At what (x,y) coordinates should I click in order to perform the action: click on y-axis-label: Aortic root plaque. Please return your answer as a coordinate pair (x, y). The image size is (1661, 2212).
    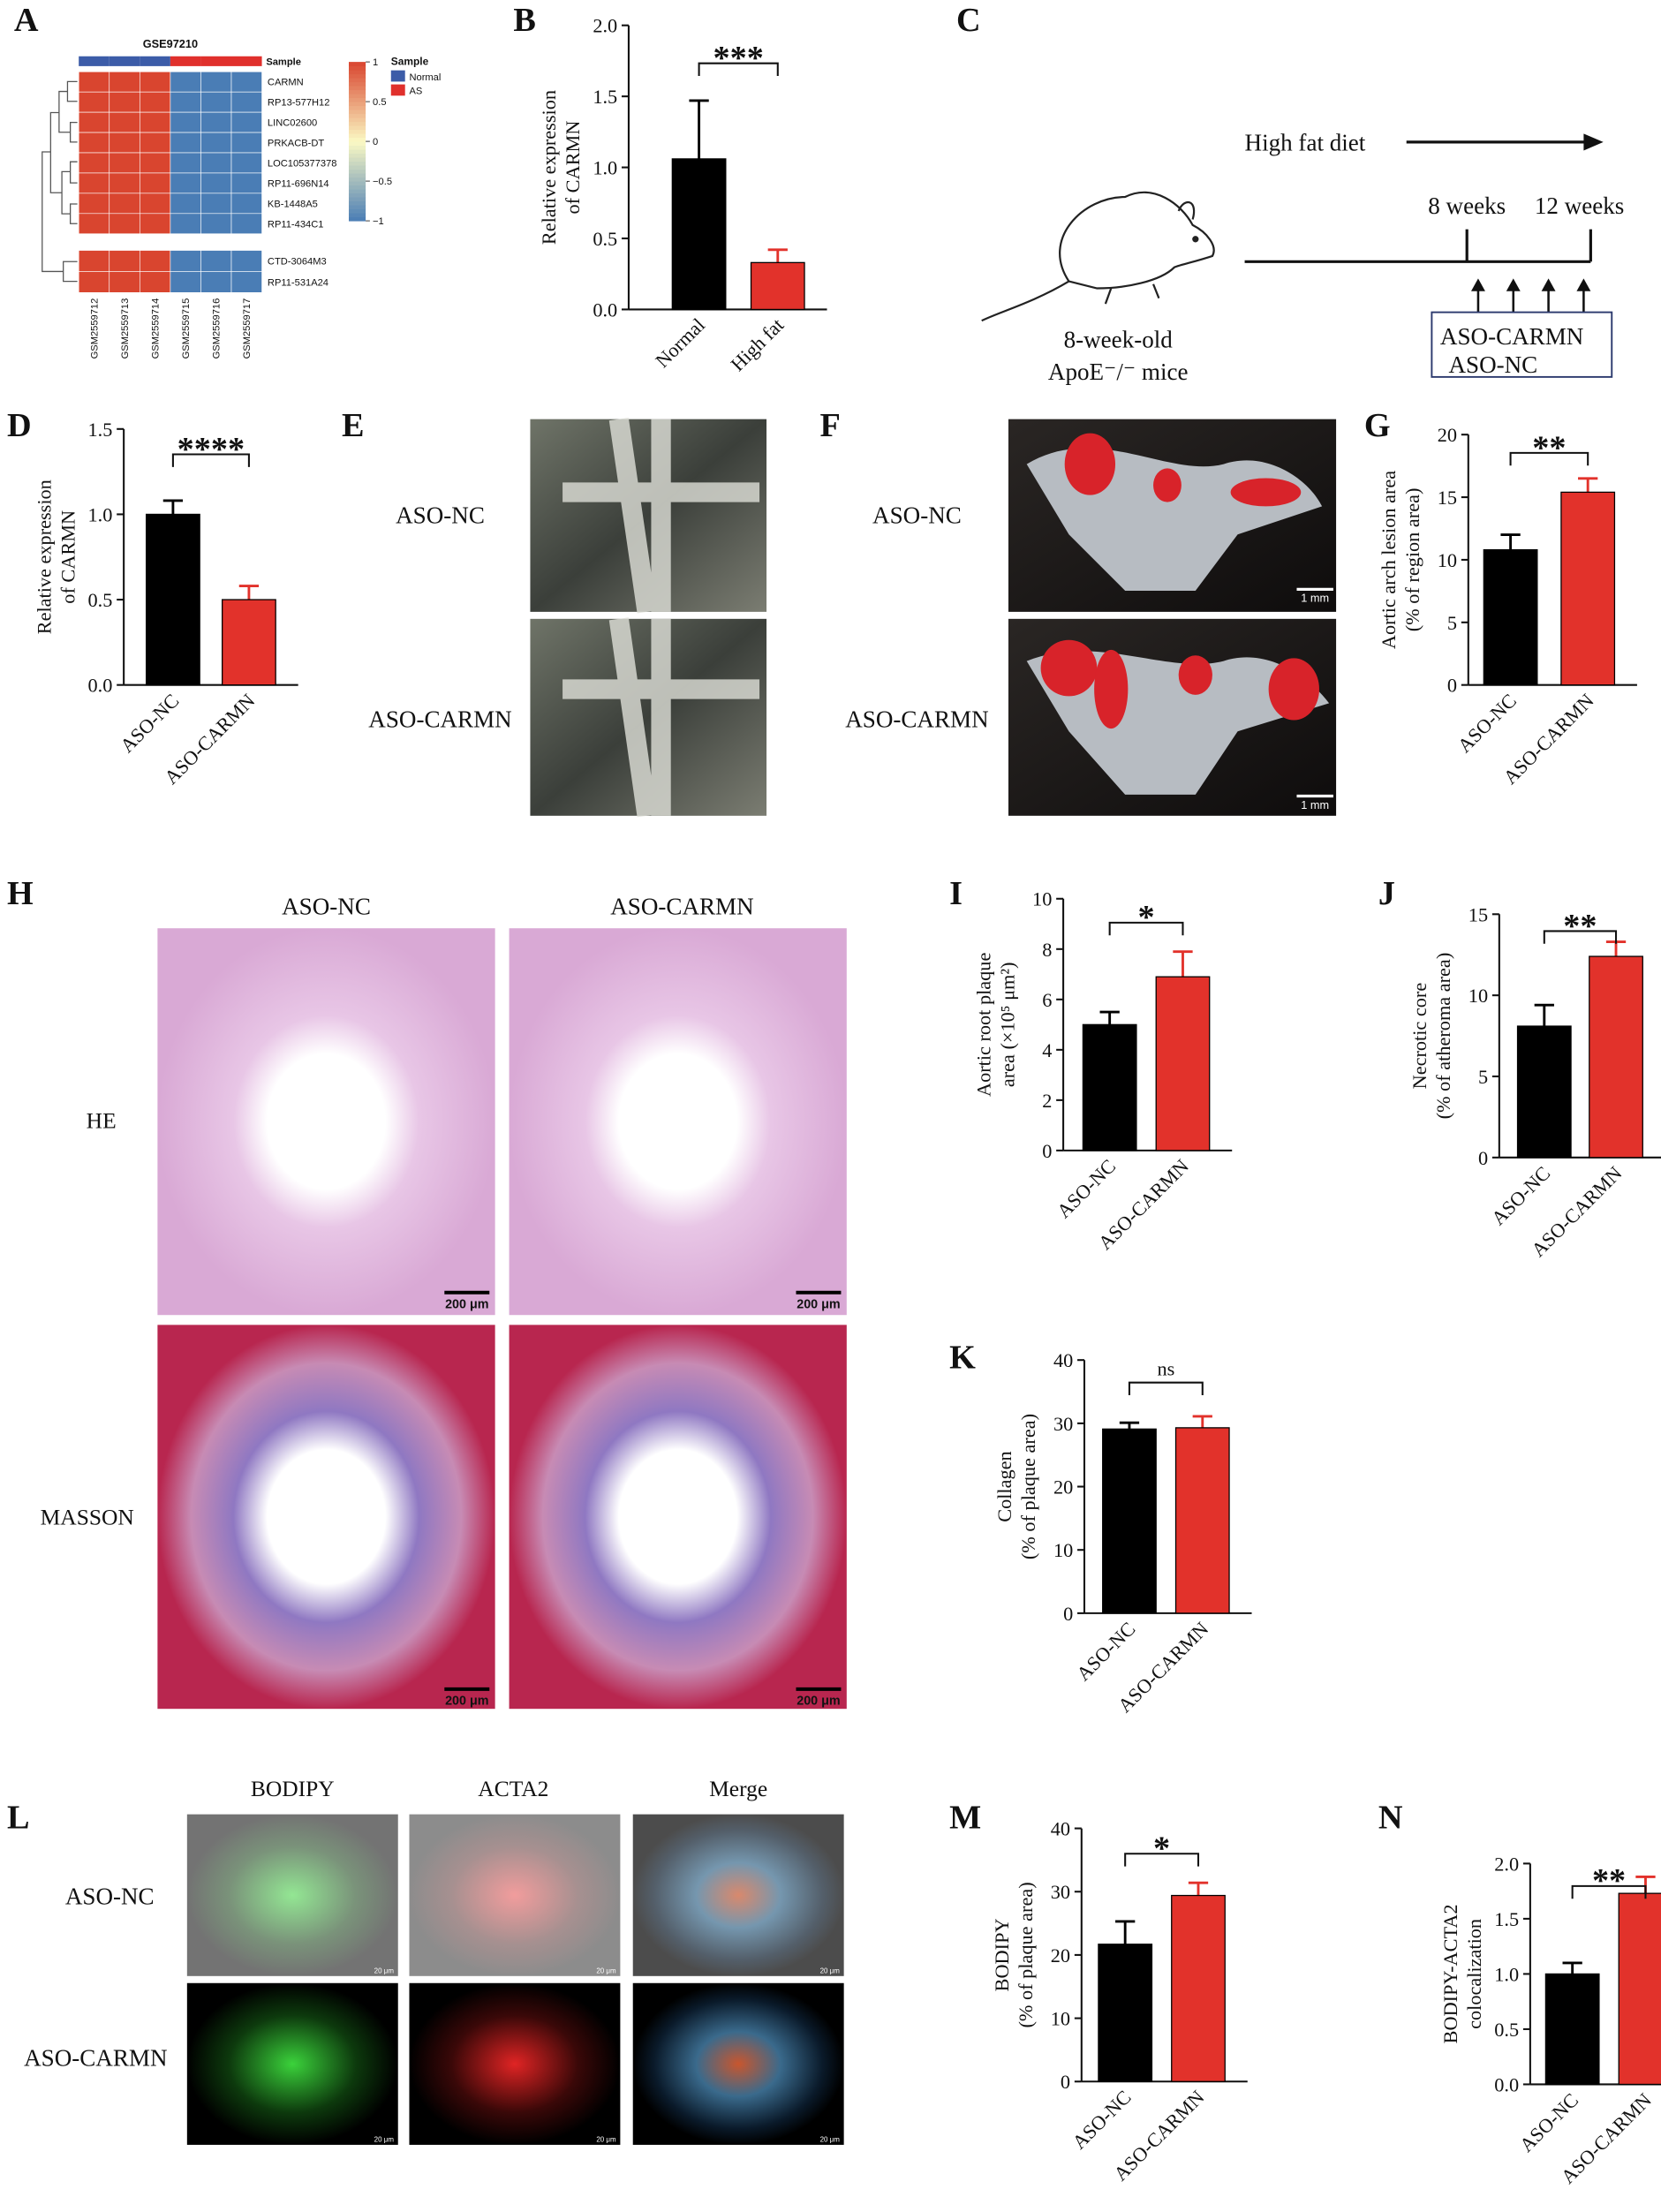
    Looking at the image, I should click on (983, 1025).